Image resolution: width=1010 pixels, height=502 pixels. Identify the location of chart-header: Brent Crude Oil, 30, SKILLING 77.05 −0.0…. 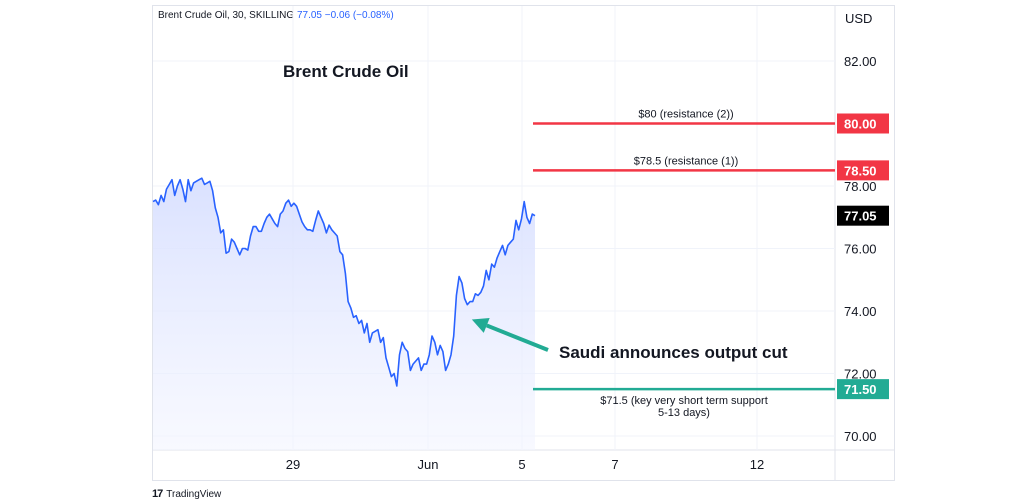
(276, 15).